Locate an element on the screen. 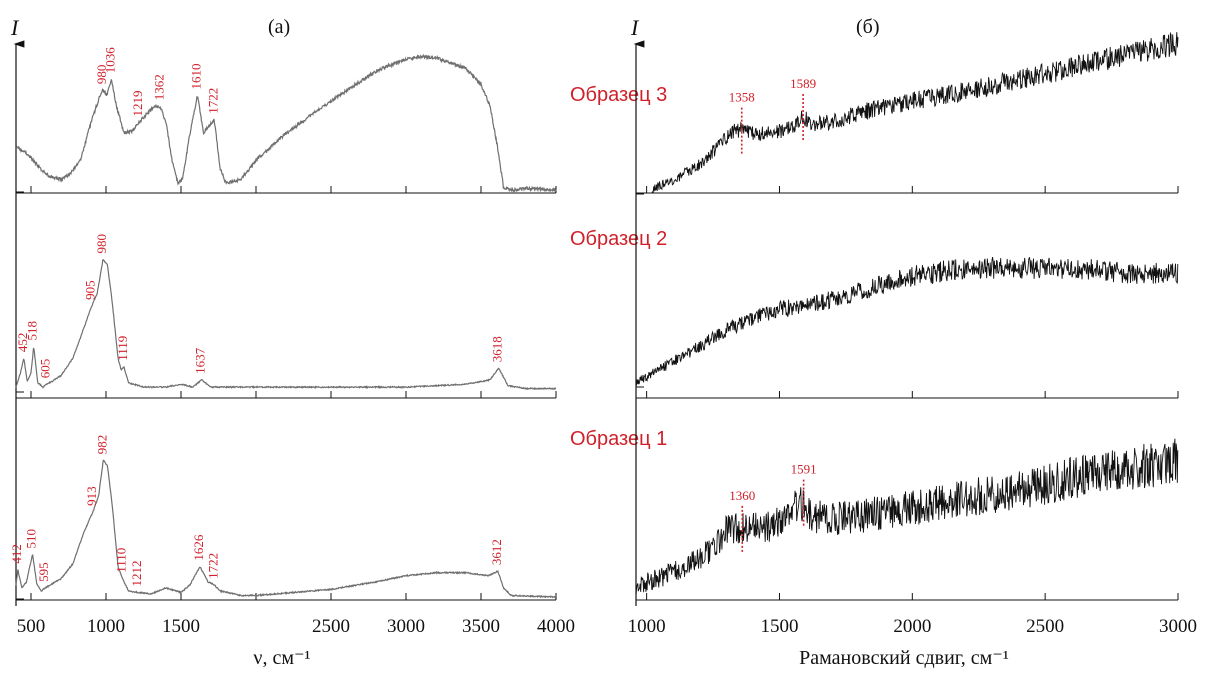 This screenshot has height=676, width=1206. panel-a-x-axis-title: ν, см⁻¹ is located at coordinates (281, 658).